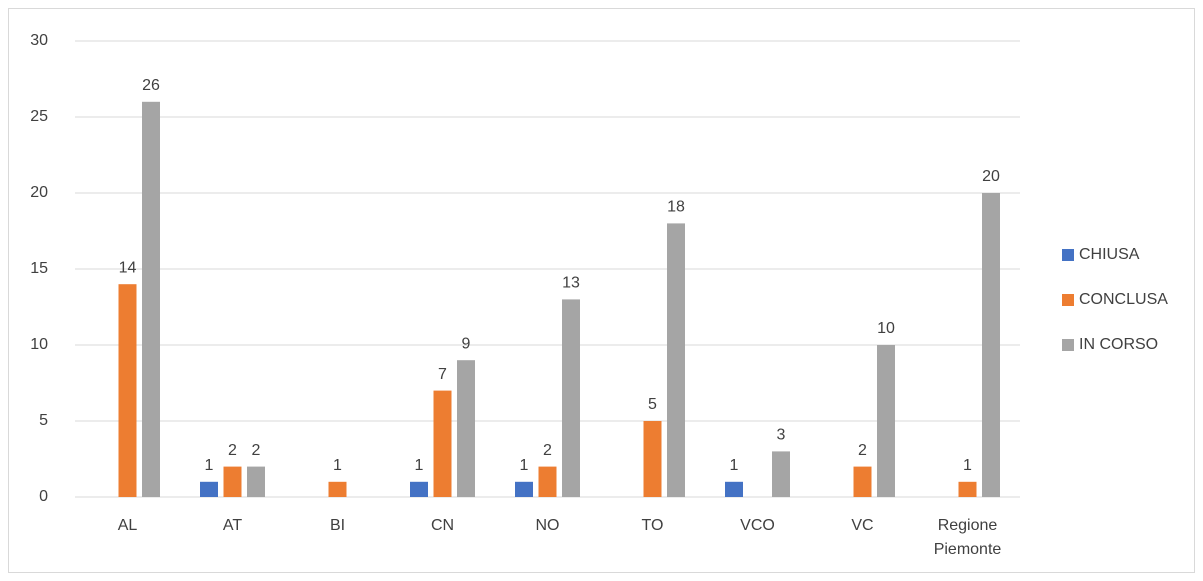 The height and width of the screenshot is (581, 1203). I want to click on legend-label: CHIUSA, so click(1109, 254).